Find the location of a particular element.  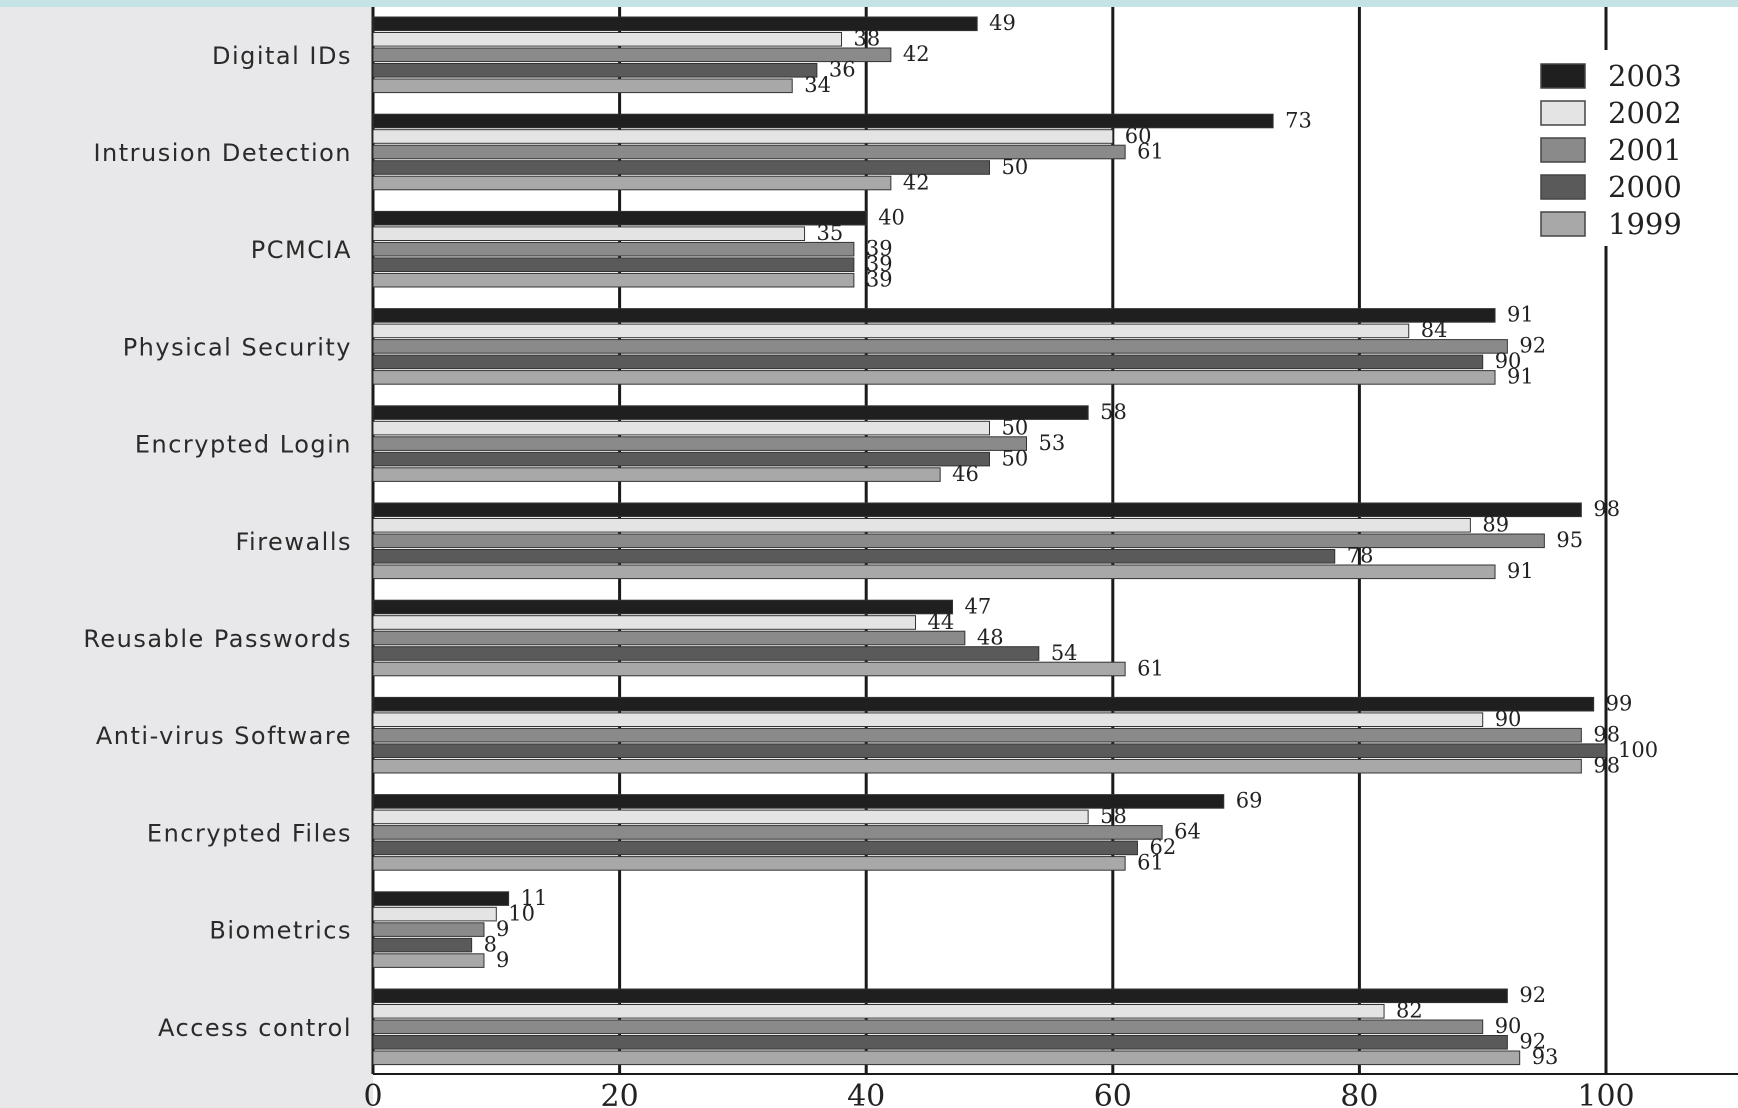

bar-2002-encrypted-login is located at coordinates (681, 428).